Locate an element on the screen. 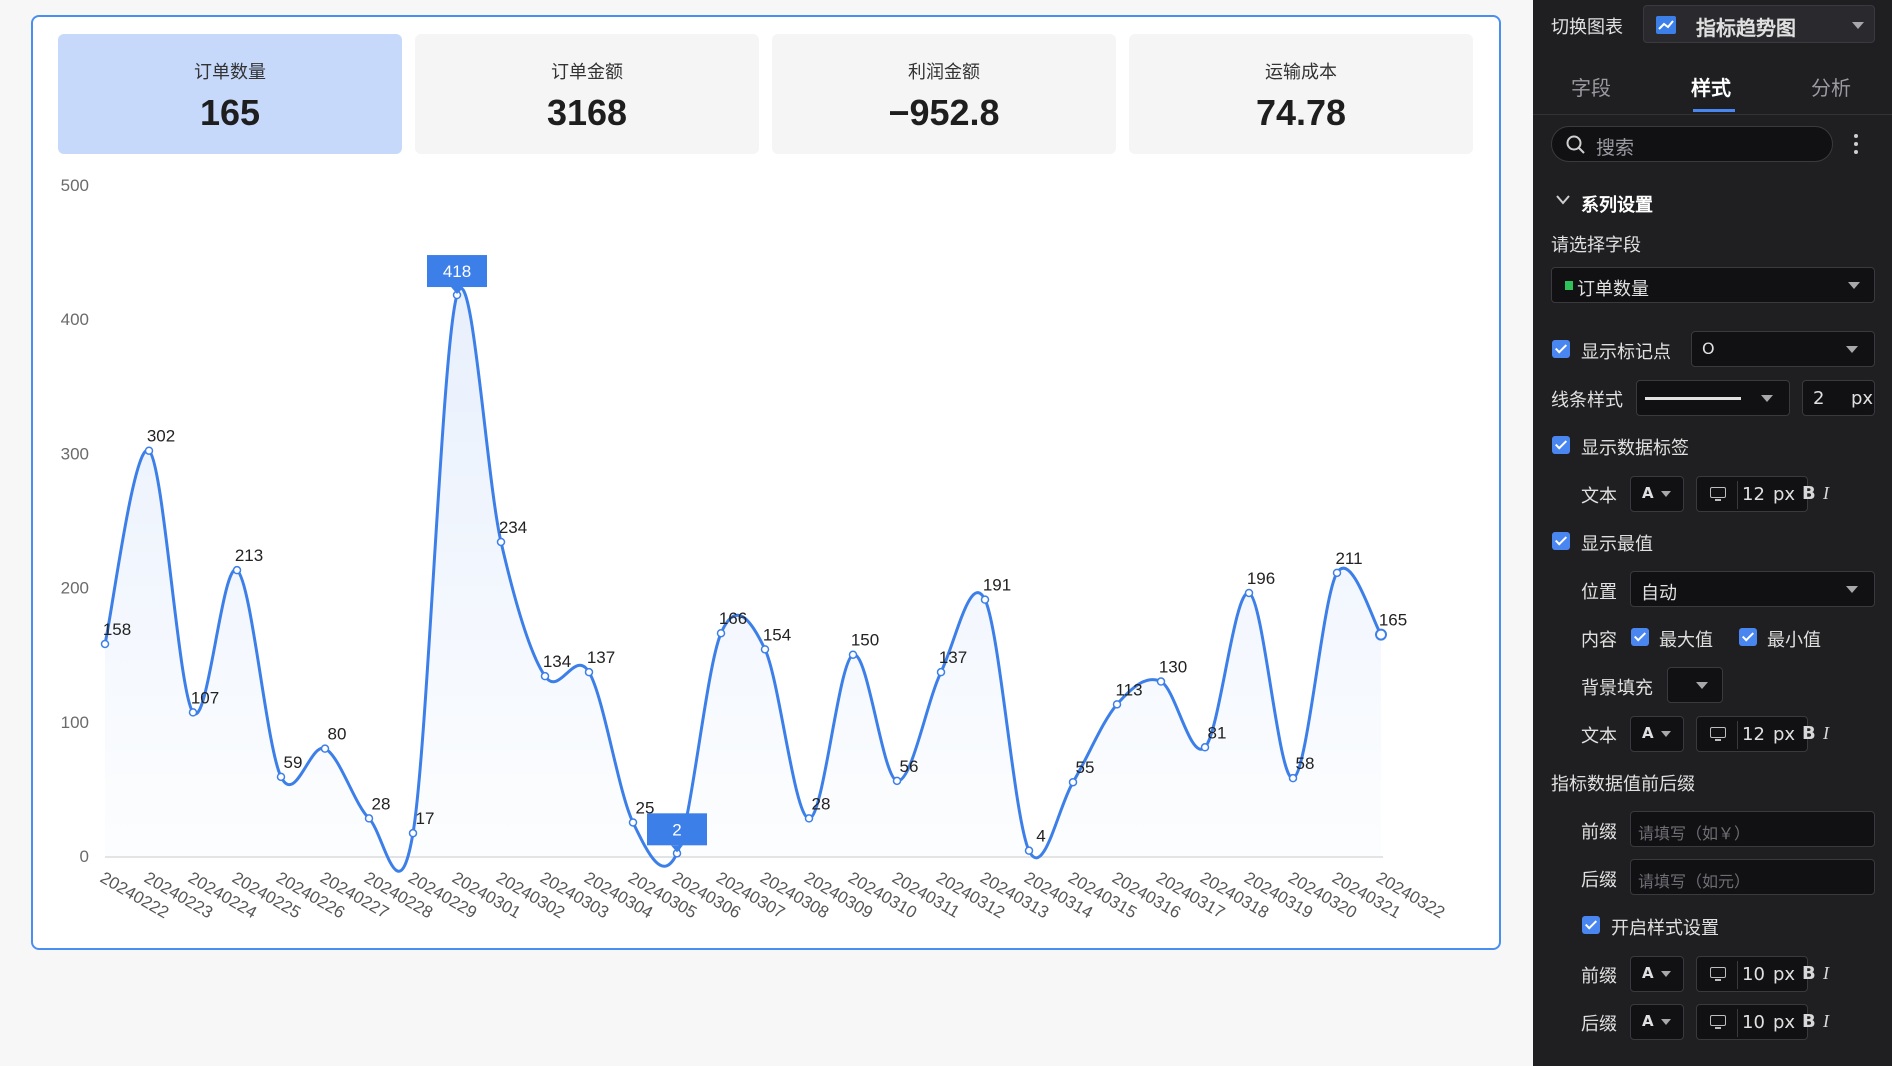 The image size is (1892, 1066). kpi-card-orders: 订单数量 165 is located at coordinates (230, 94).